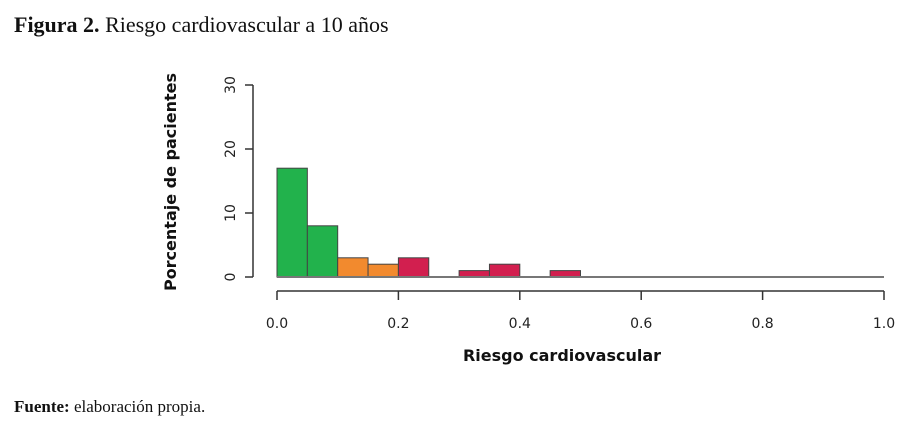 This screenshot has height=427, width=910. What do you see at coordinates (231, 277) in the screenshot?
I see `y-tick-label: 0` at bounding box center [231, 277].